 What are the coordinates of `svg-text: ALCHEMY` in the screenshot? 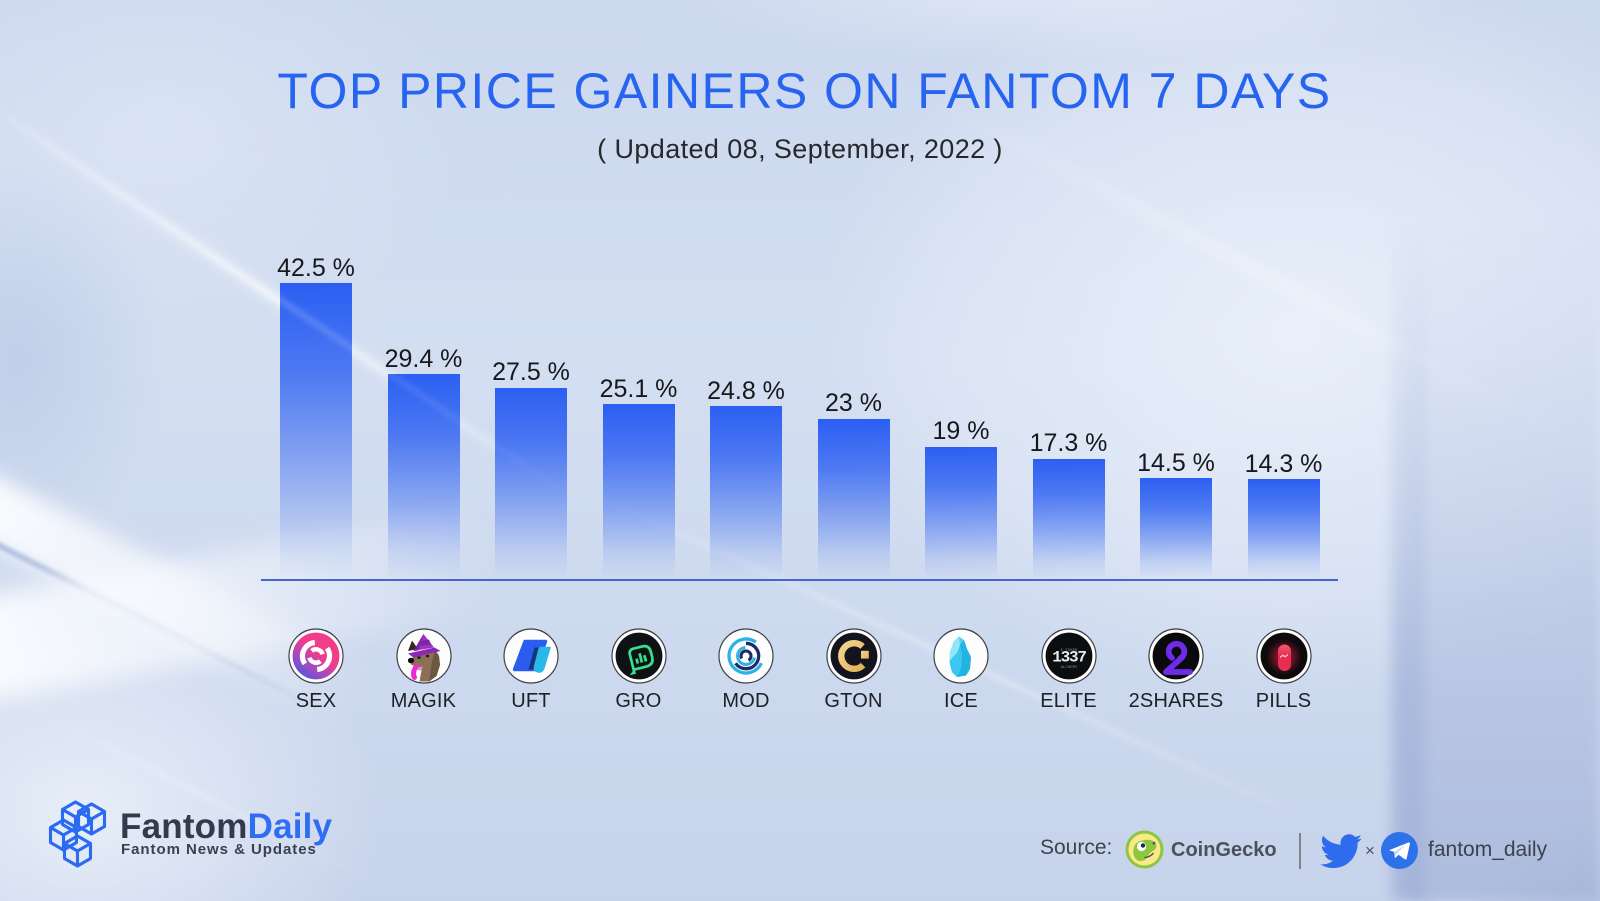 It's located at (1068, 668).